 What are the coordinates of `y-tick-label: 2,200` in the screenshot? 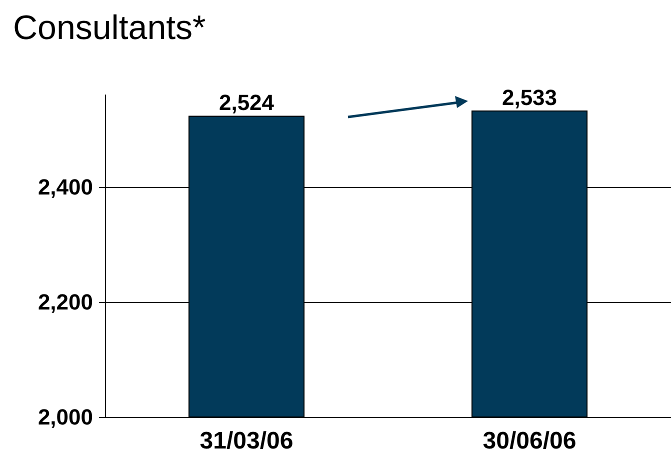 It's located at (65, 302).